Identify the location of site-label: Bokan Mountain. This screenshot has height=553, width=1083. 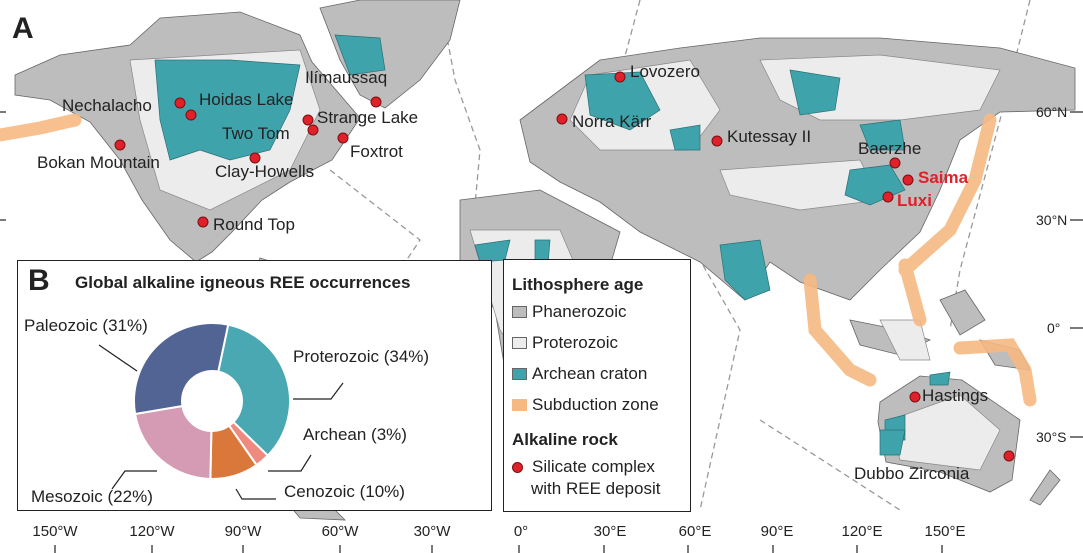
(98, 162).